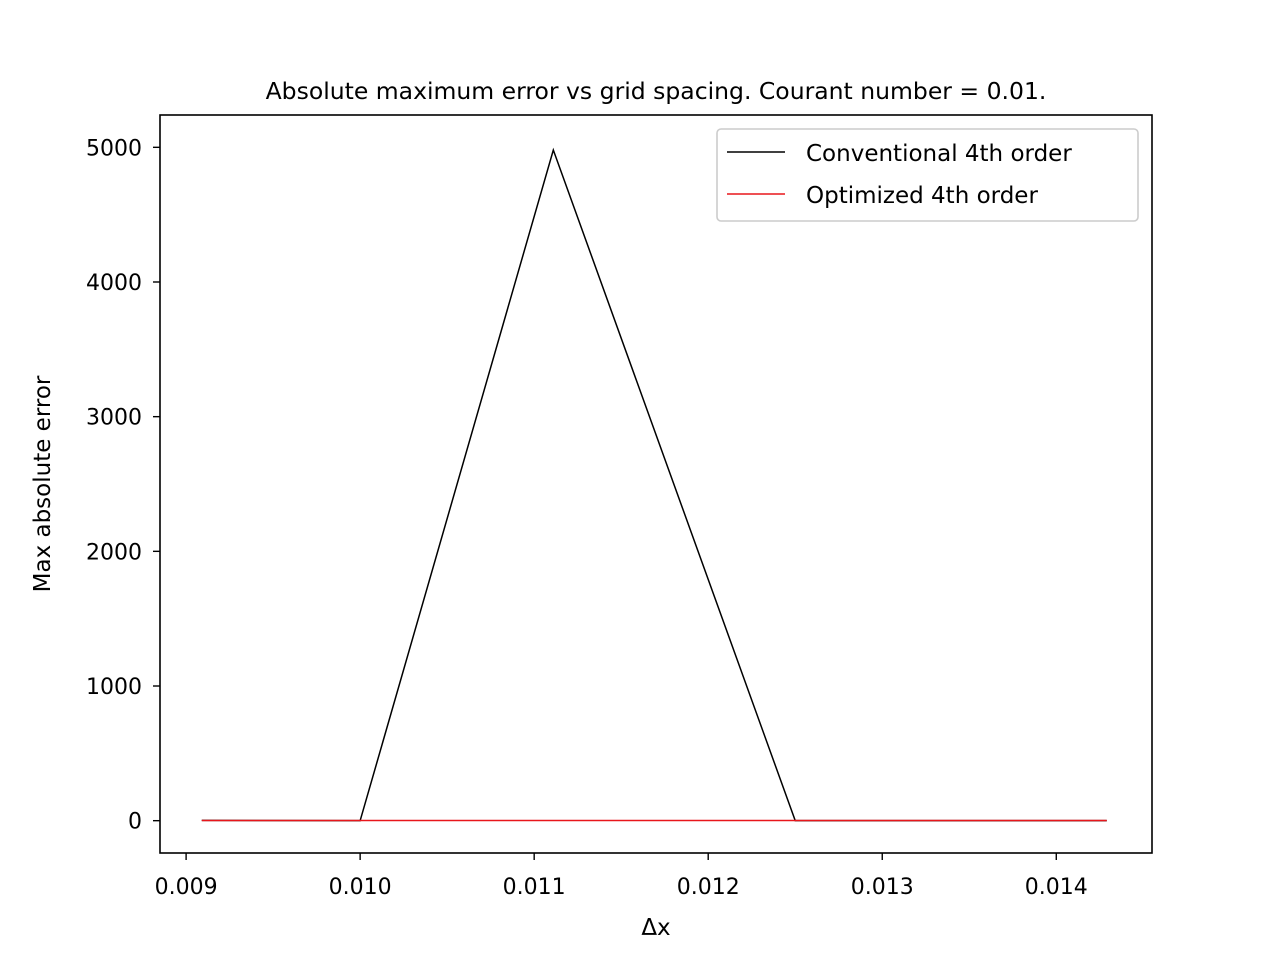 The height and width of the screenshot is (960, 1280). Describe the element at coordinates (534, 887) in the screenshot. I see `x-tick-label: 0.011` at that location.